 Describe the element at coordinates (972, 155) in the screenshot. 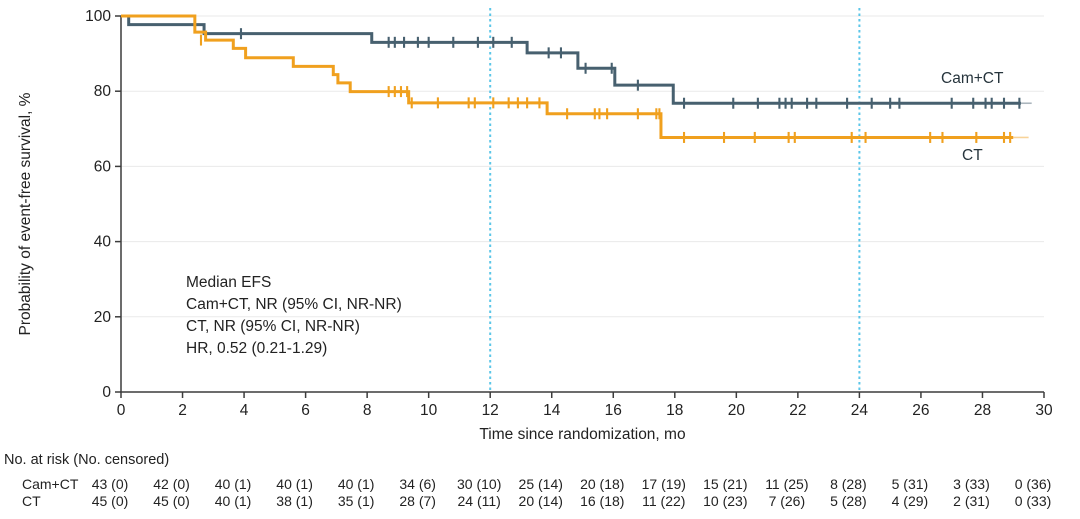

I see `curve-label-ct: CT` at that location.